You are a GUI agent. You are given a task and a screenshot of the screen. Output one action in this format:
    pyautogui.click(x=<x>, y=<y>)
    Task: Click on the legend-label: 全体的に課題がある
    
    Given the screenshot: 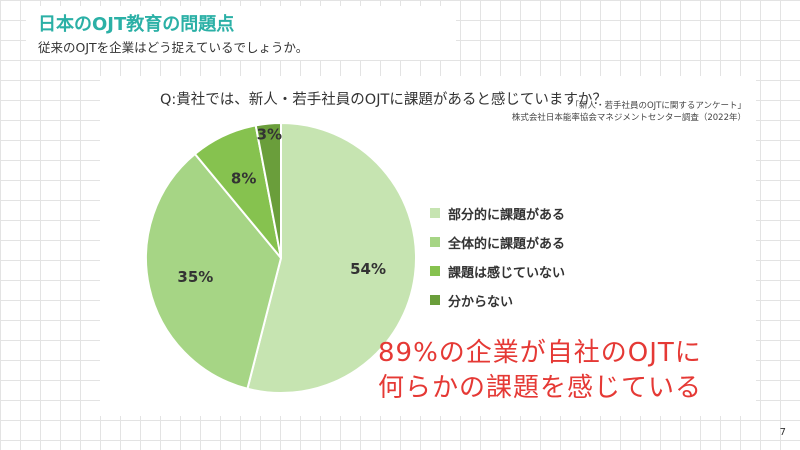 What is the action you would take?
    pyautogui.click(x=507, y=244)
    